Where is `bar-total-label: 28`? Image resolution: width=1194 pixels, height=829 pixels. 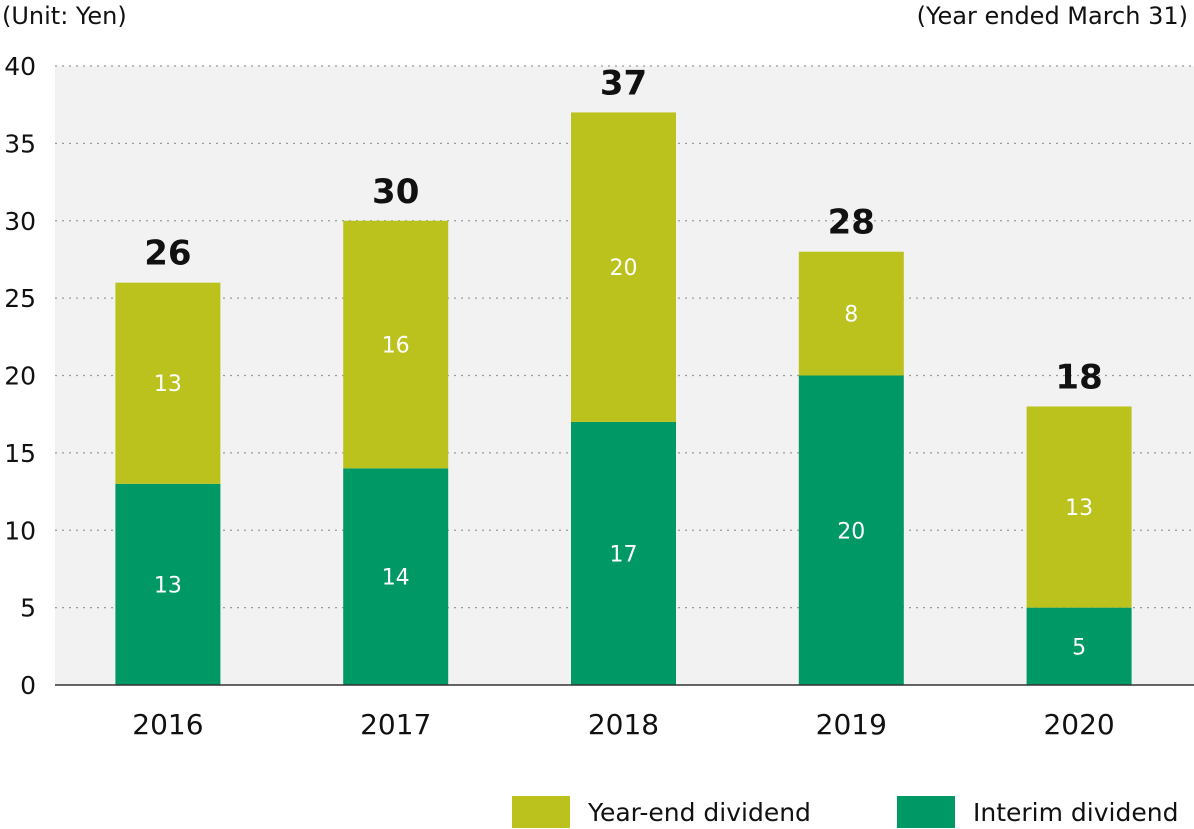 bar-total-label: 28 is located at coordinates (851, 223).